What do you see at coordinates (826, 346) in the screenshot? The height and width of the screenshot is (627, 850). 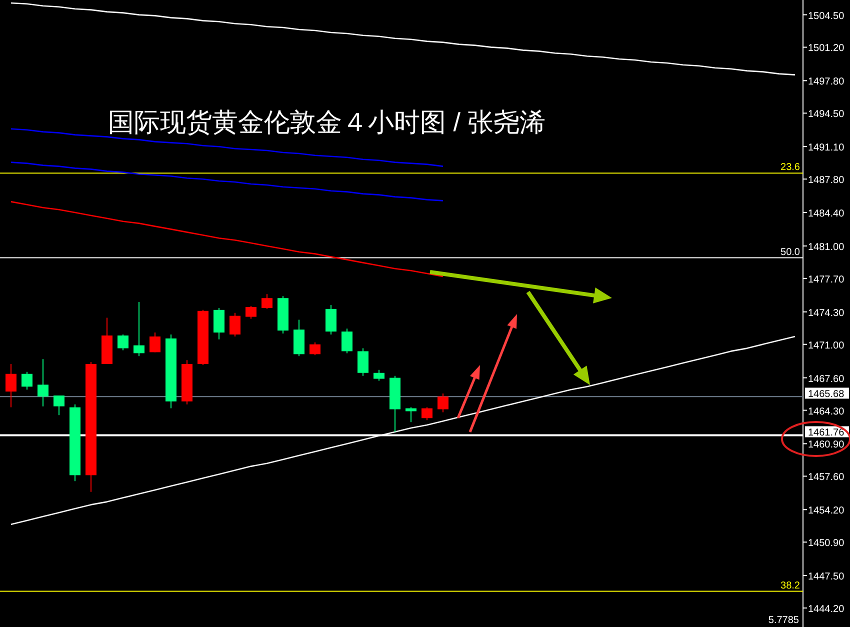 I see `y-tick-label: 1471.00` at bounding box center [826, 346].